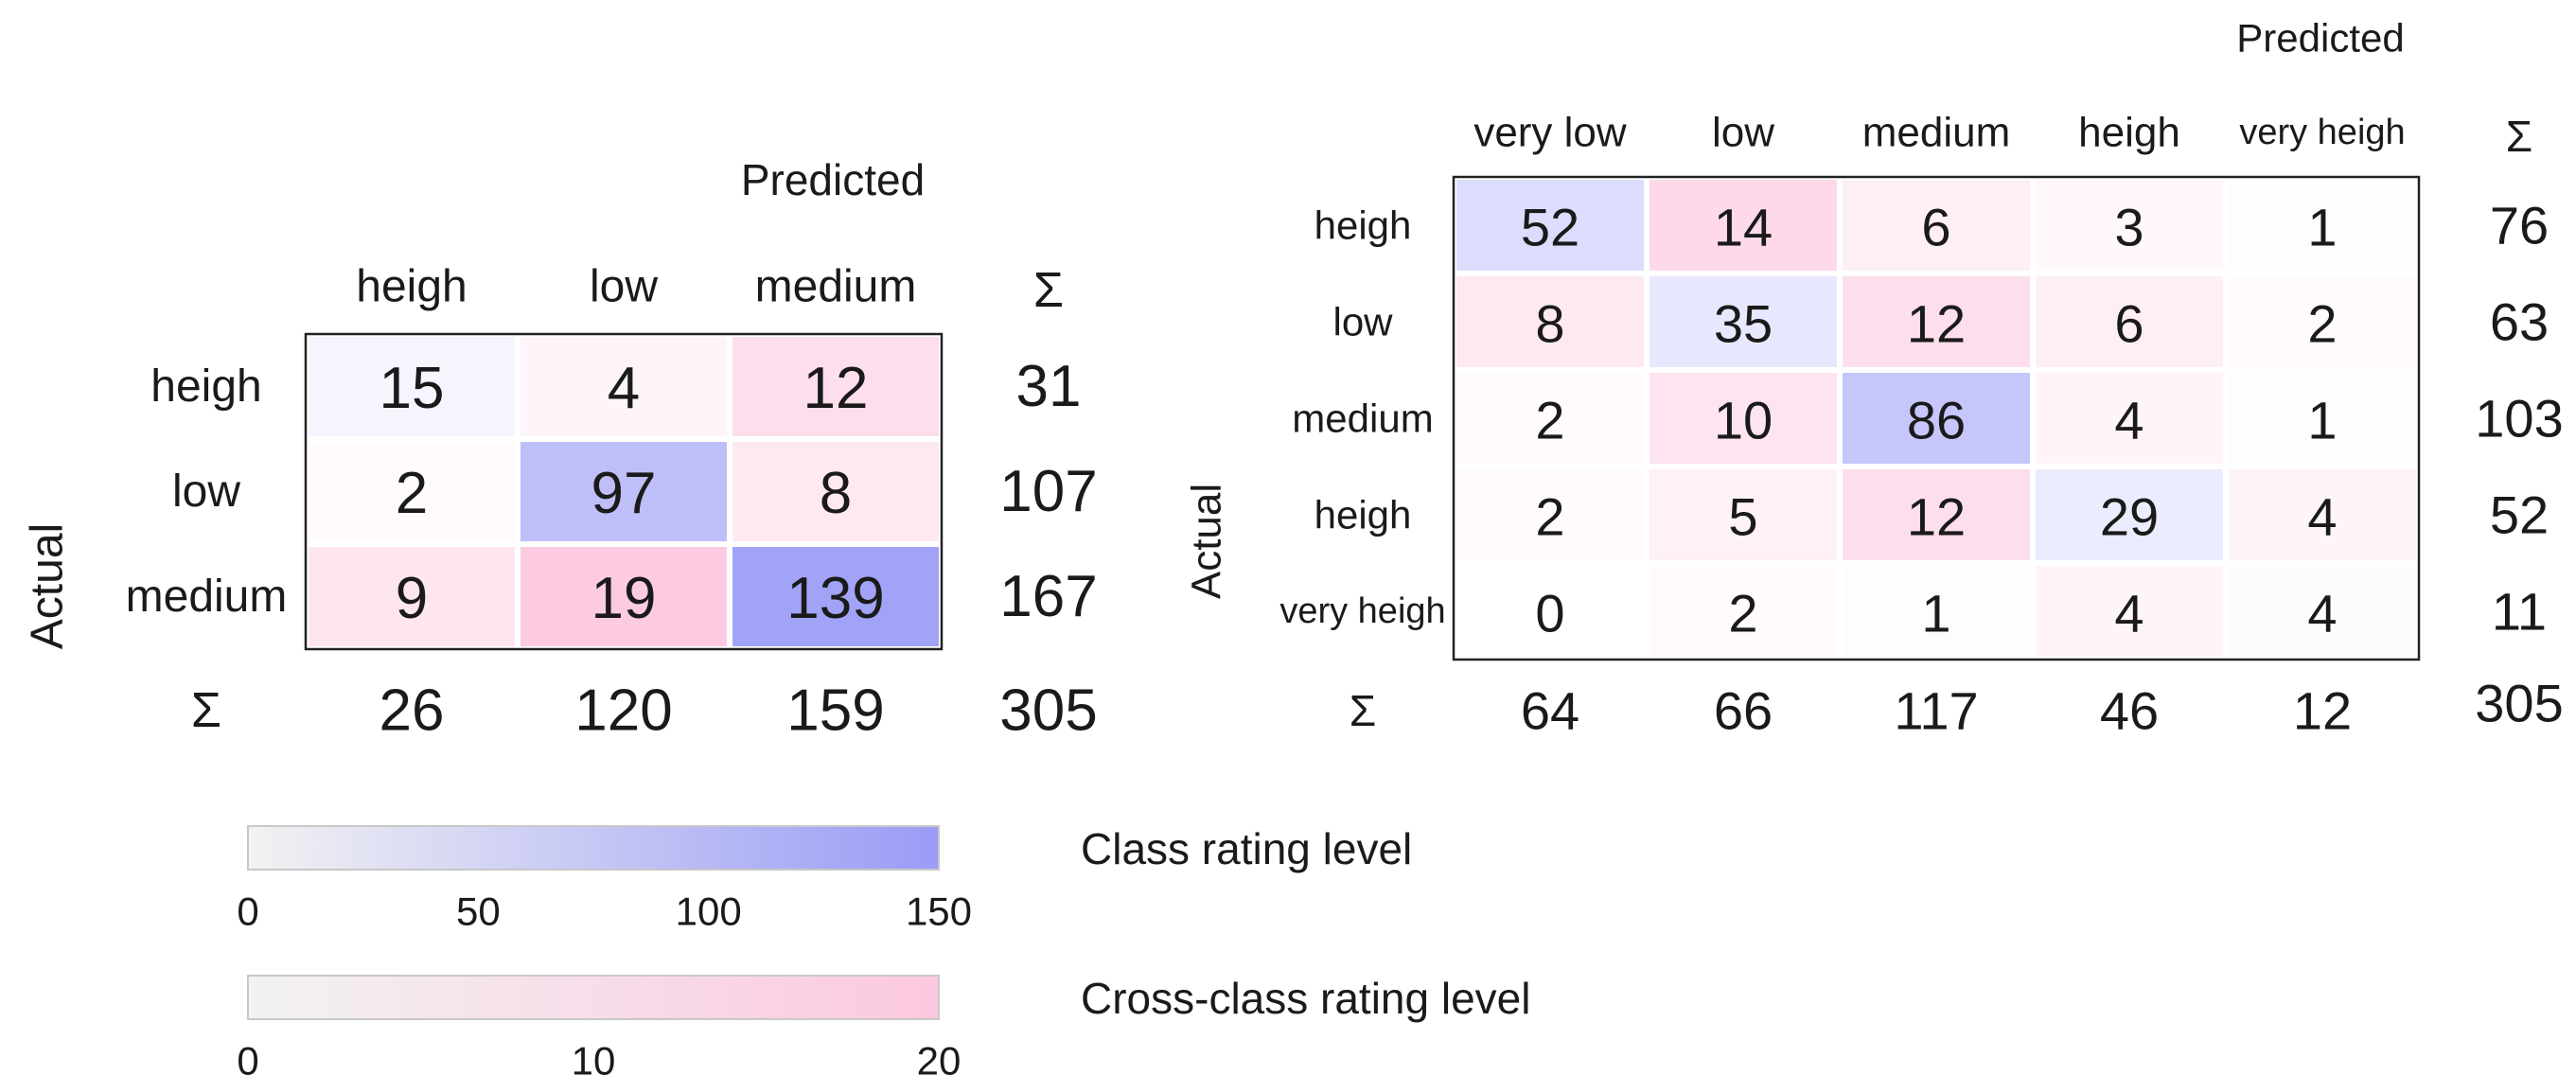  Describe the element at coordinates (2519, 225) in the screenshot. I see `row-sum: 76` at that location.